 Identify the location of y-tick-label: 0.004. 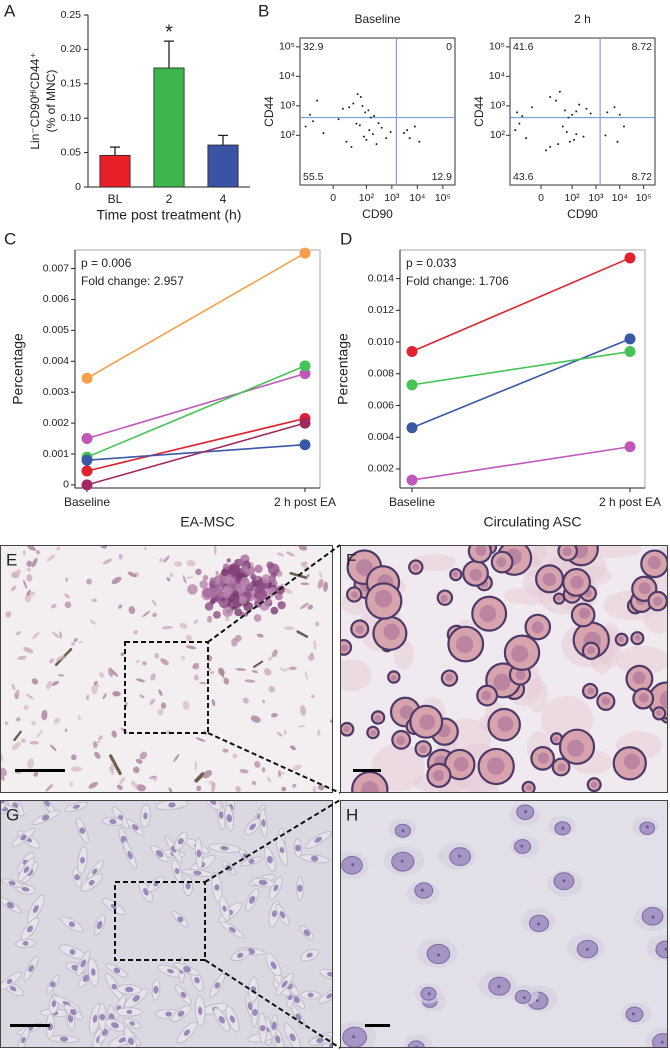
(381, 437).